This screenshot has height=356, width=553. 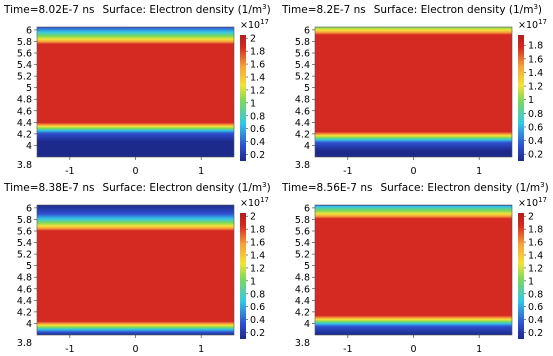 What do you see at coordinates (323, 10) in the screenshot?
I see `title-time: Time=8.2E-7 ns` at bounding box center [323, 10].